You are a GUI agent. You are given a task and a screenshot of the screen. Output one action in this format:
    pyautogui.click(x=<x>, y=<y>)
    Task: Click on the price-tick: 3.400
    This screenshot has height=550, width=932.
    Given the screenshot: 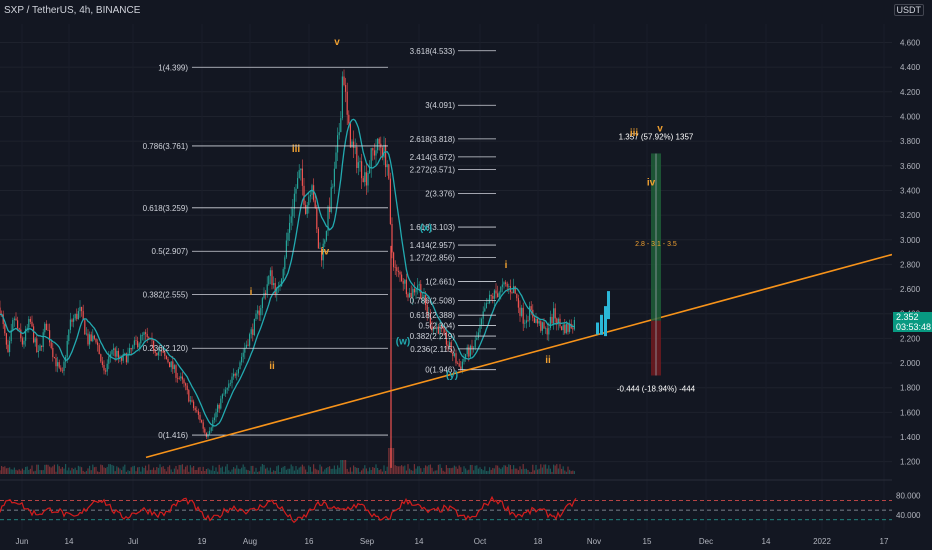 What is the action you would take?
    pyautogui.click(x=910, y=190)
    